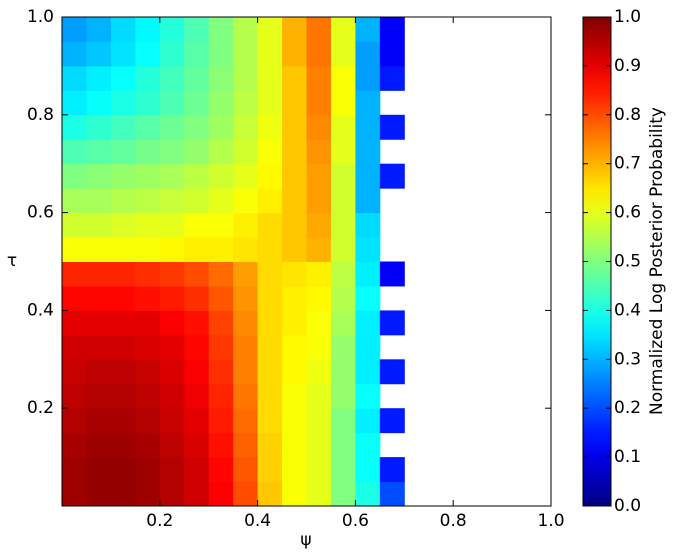 This screenshot has width=678, height=558. Describe the element at coordinates (627, 262) in the screenshot. I see `colorbar-tick-label: 0.5` at that location.